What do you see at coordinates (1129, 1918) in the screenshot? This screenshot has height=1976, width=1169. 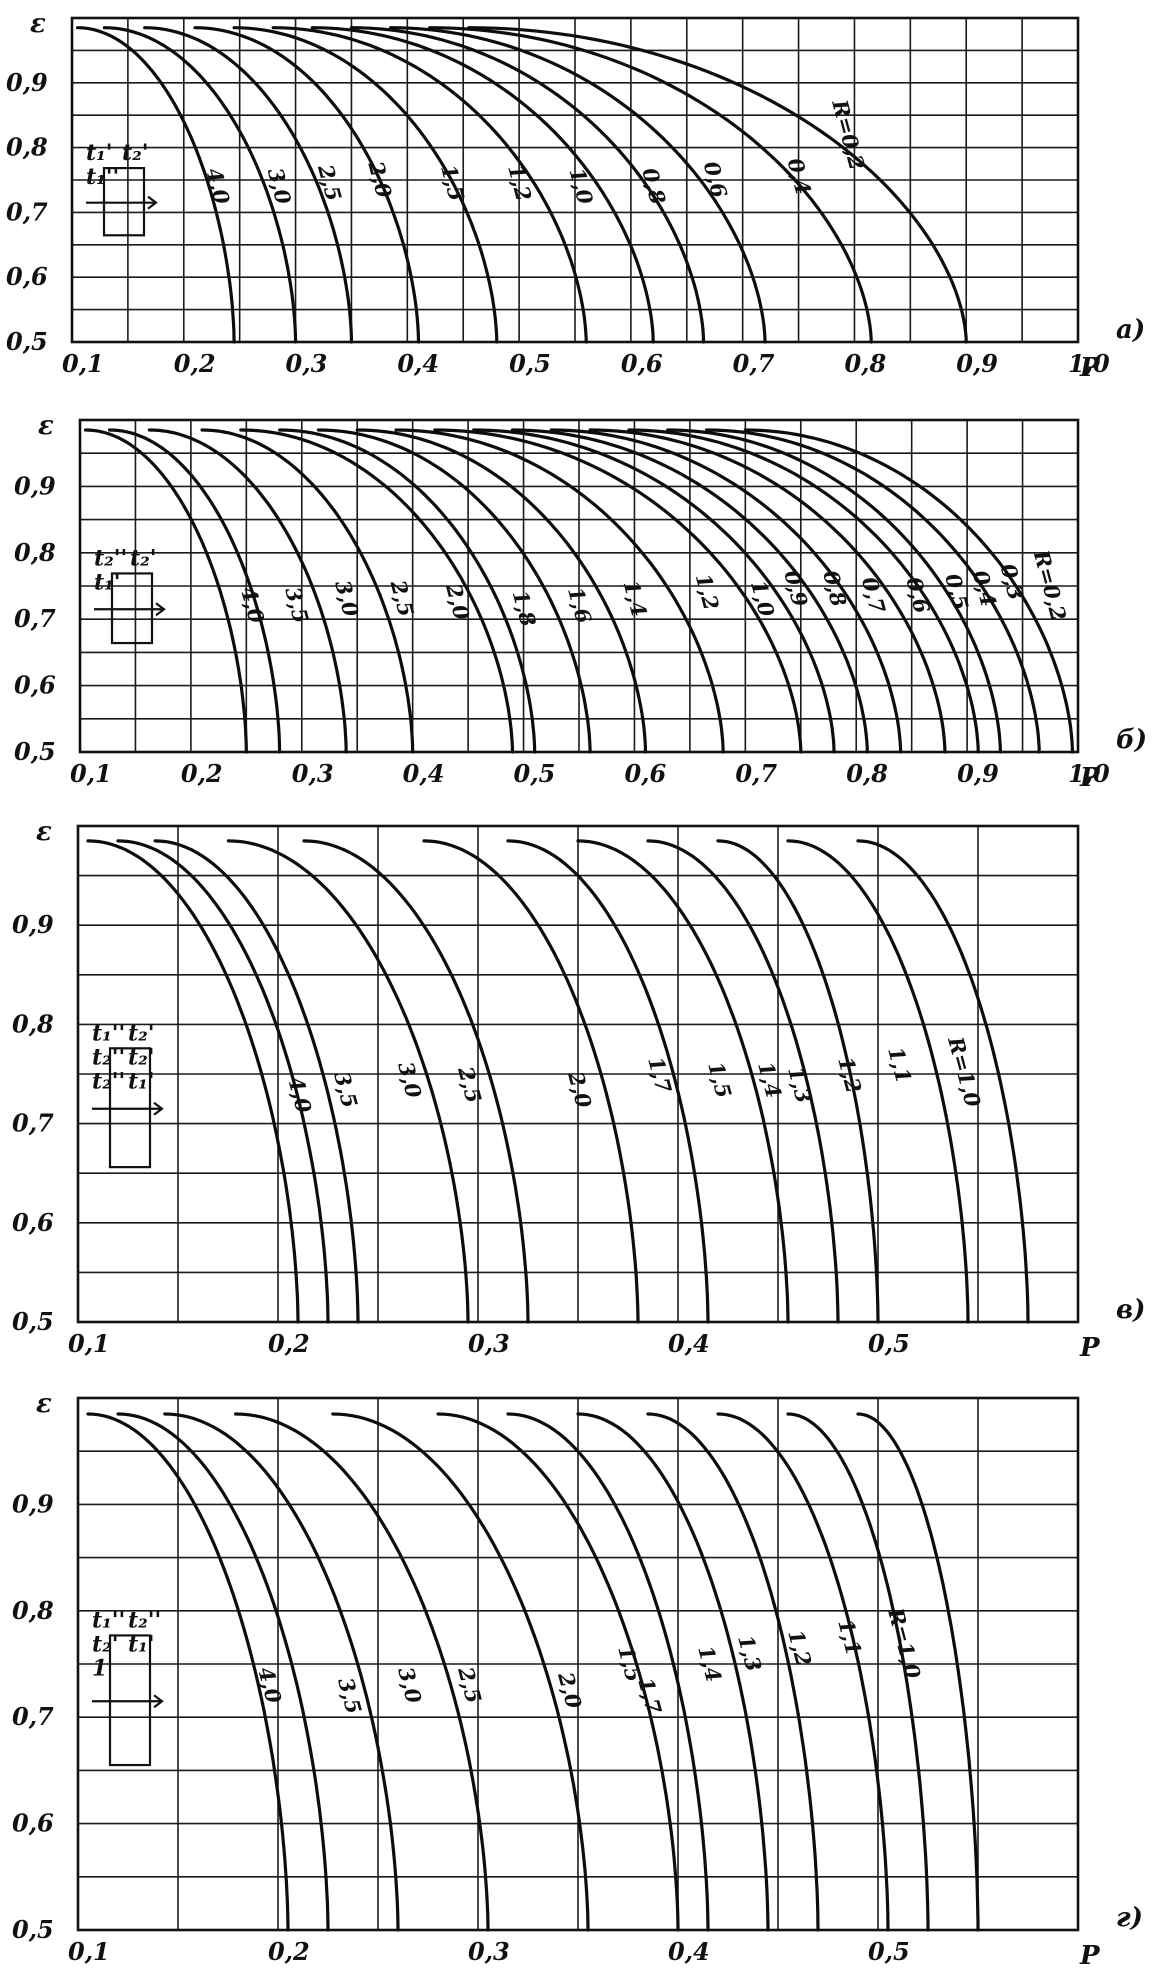 I see `panel-label: г)` at bounding box center [1129, 1918].